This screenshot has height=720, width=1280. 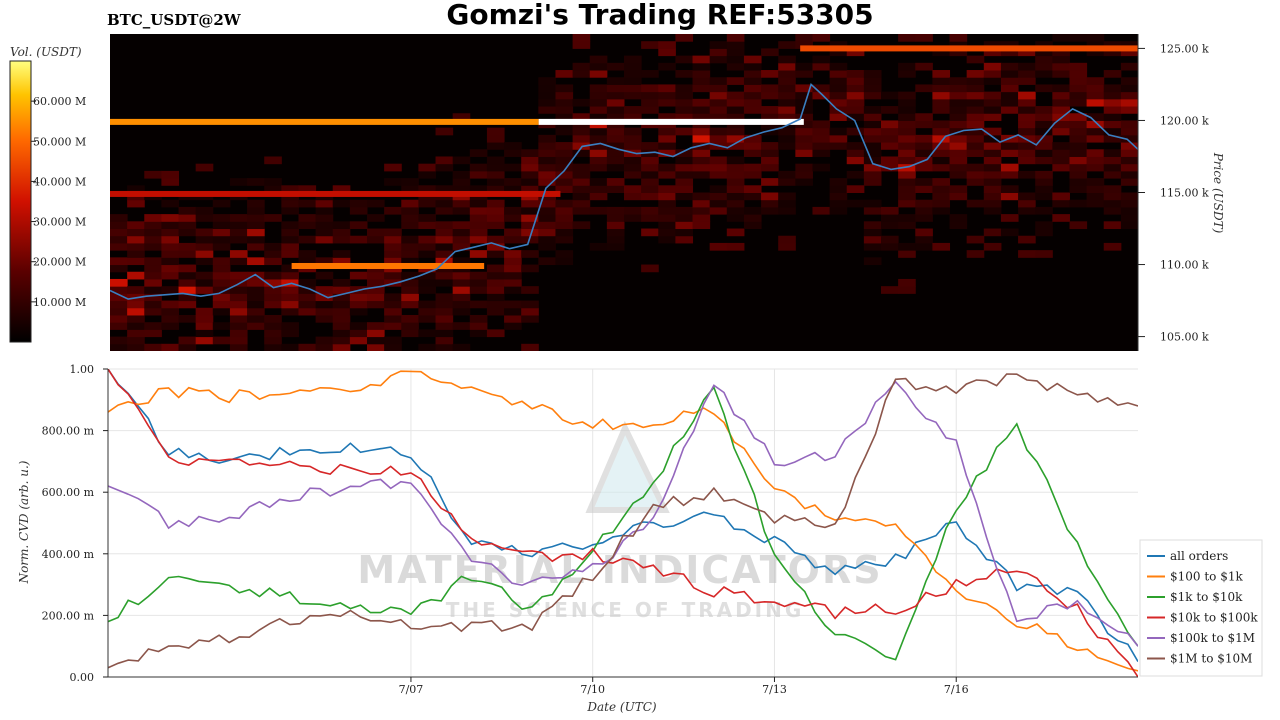 I want to click on price-tick-label: 105.00 k, so click(x=1184, y=337).